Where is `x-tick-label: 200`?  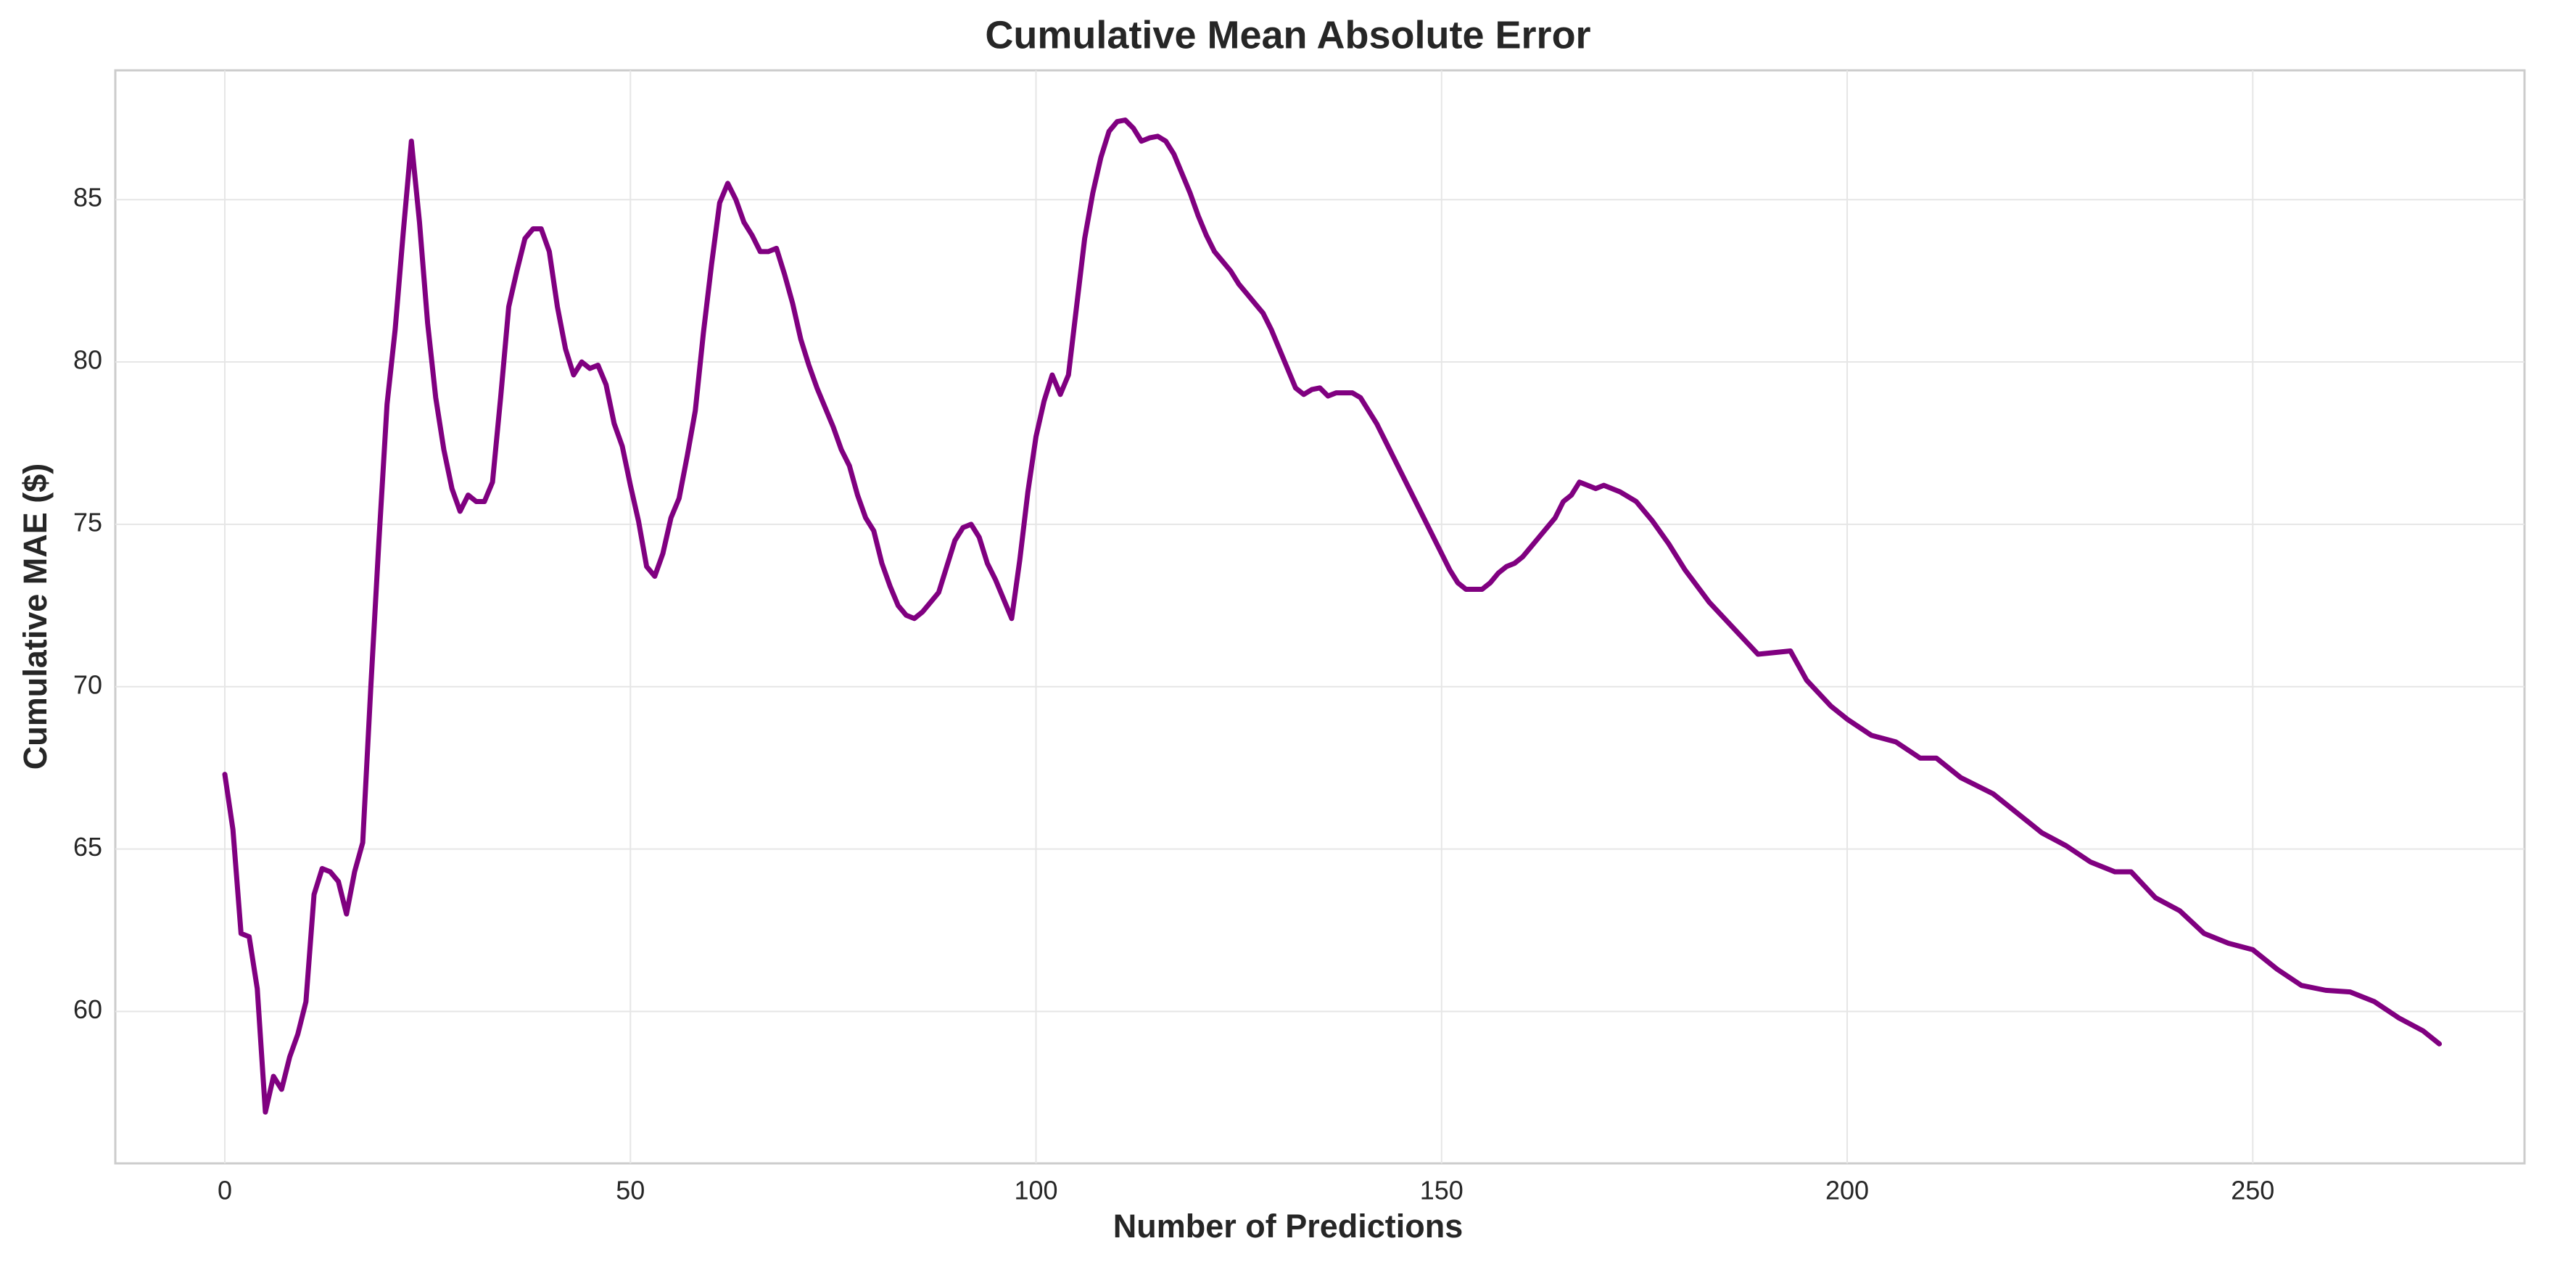 x-tick-label: 200 is located at coordinates (1847, 1190).